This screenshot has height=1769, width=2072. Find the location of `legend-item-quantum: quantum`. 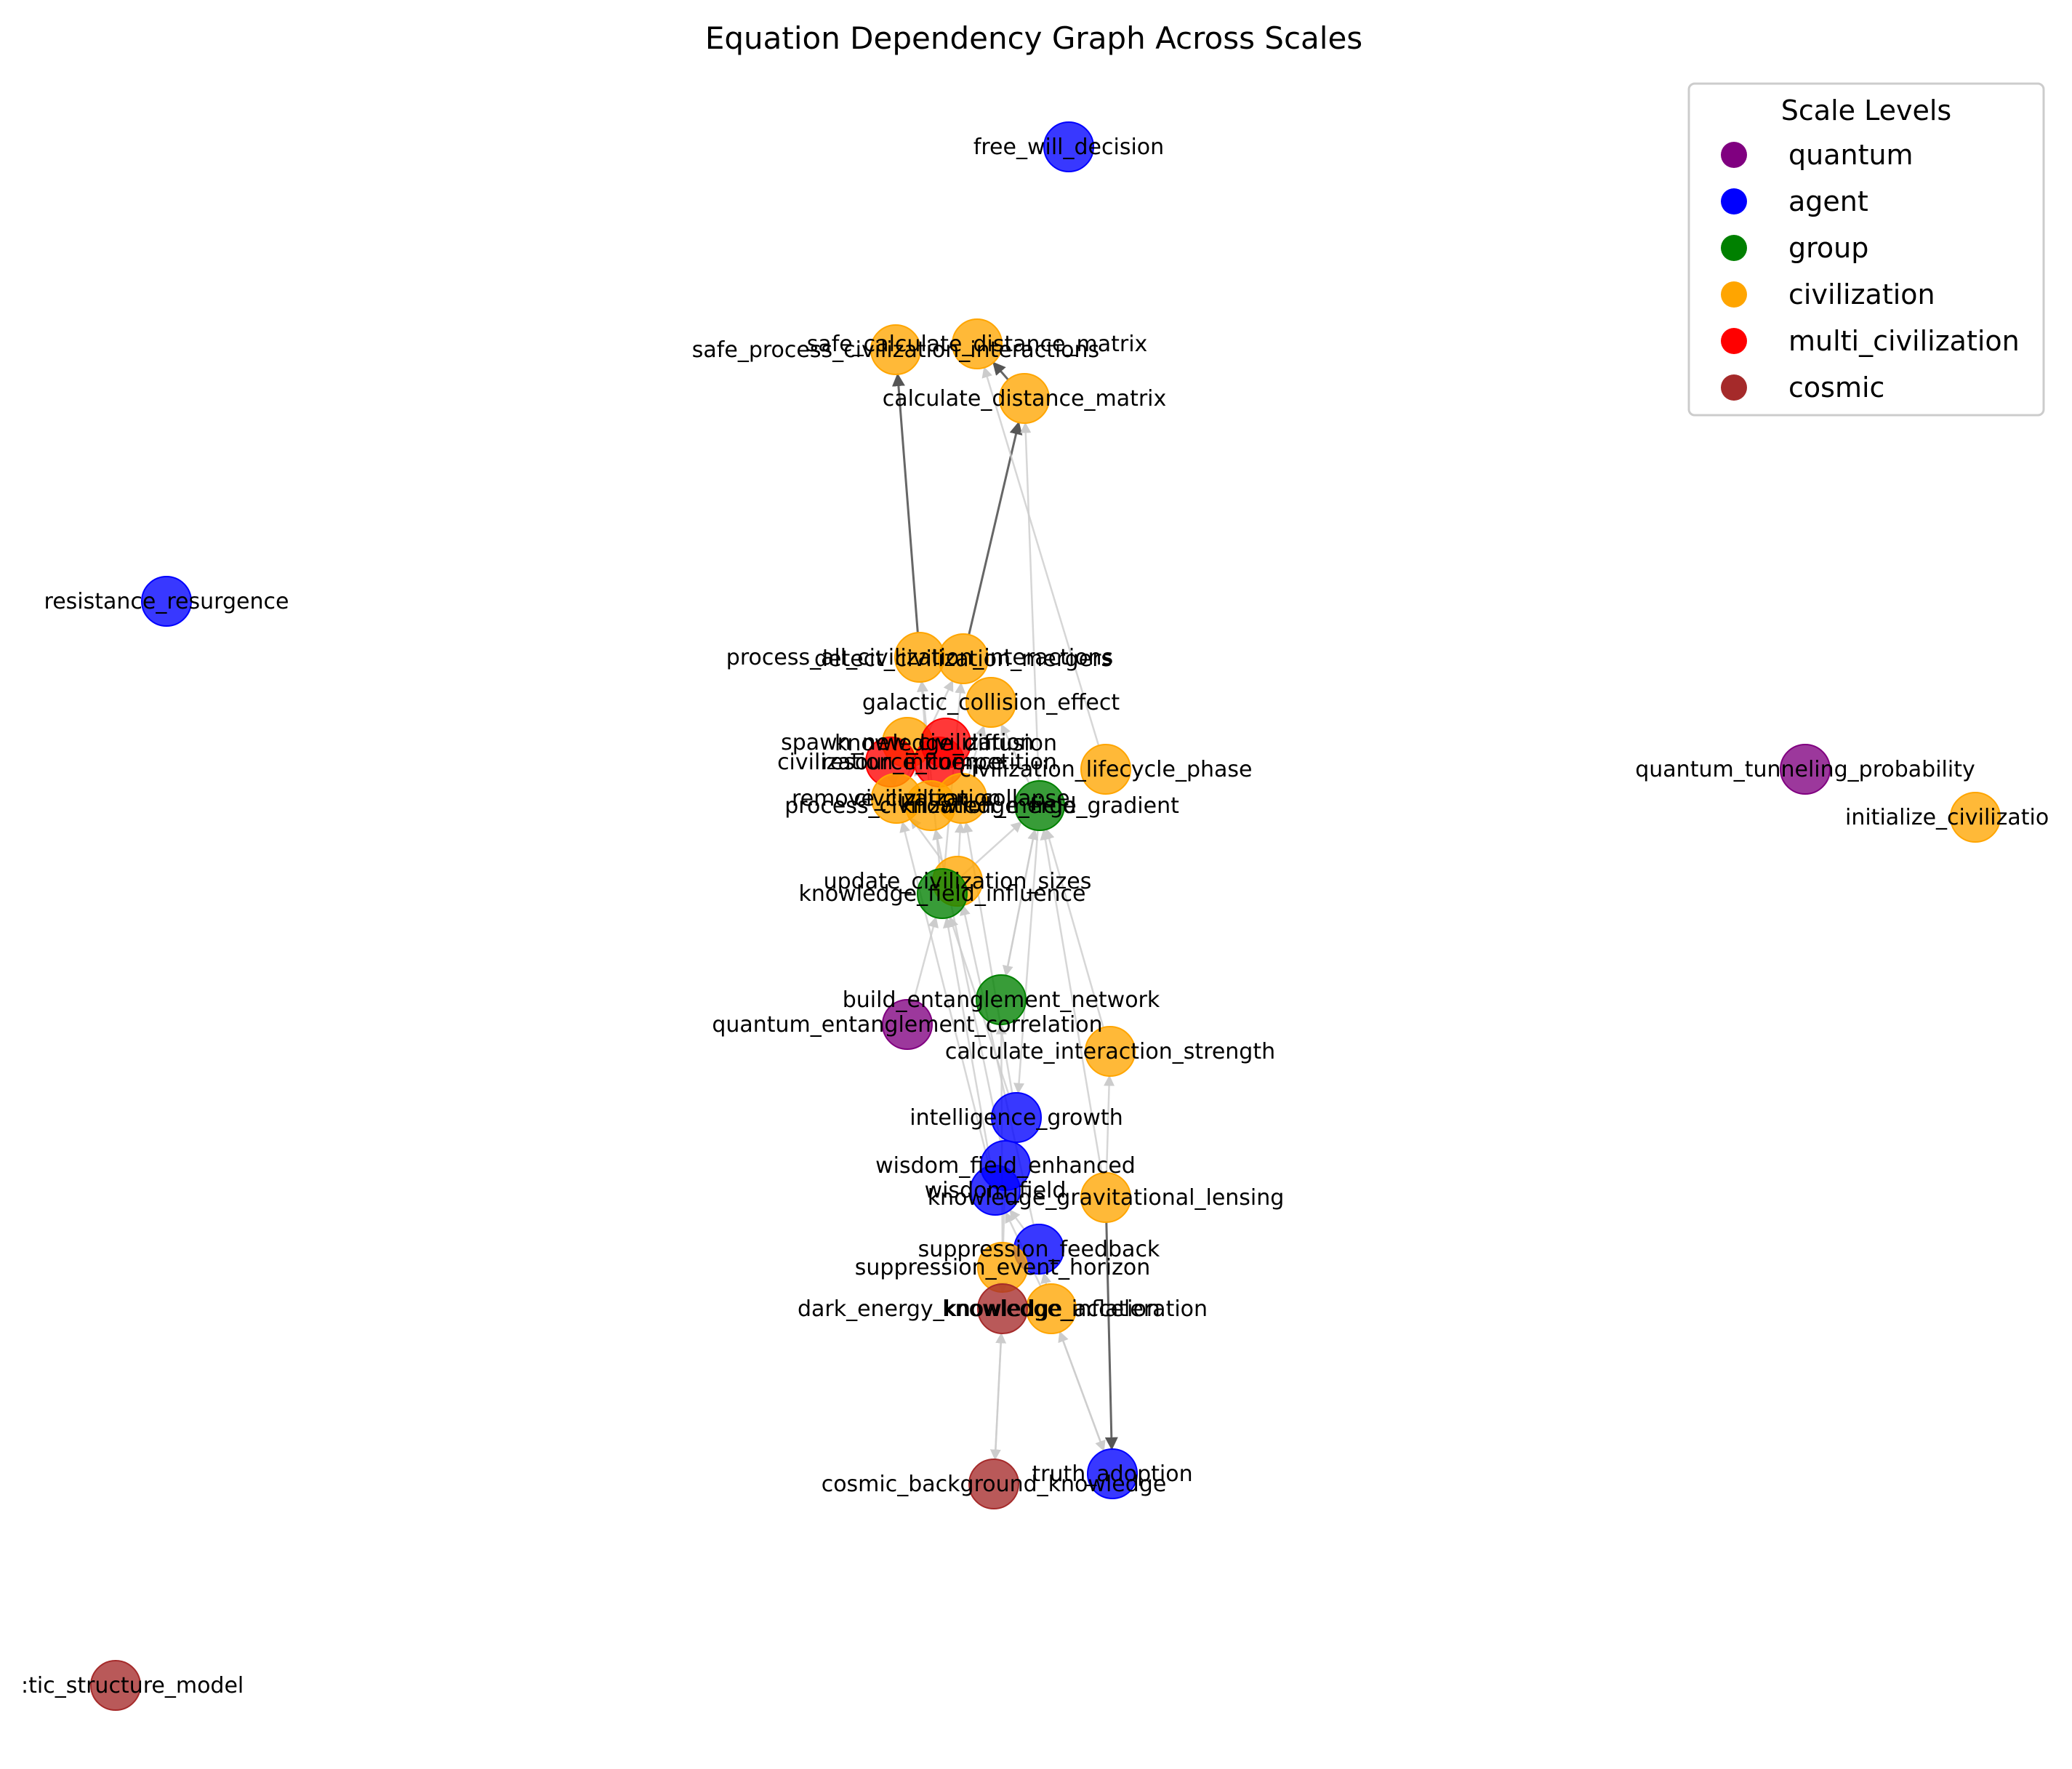

legend-item-quantum: quantum is located at coordinates (1817, 155).